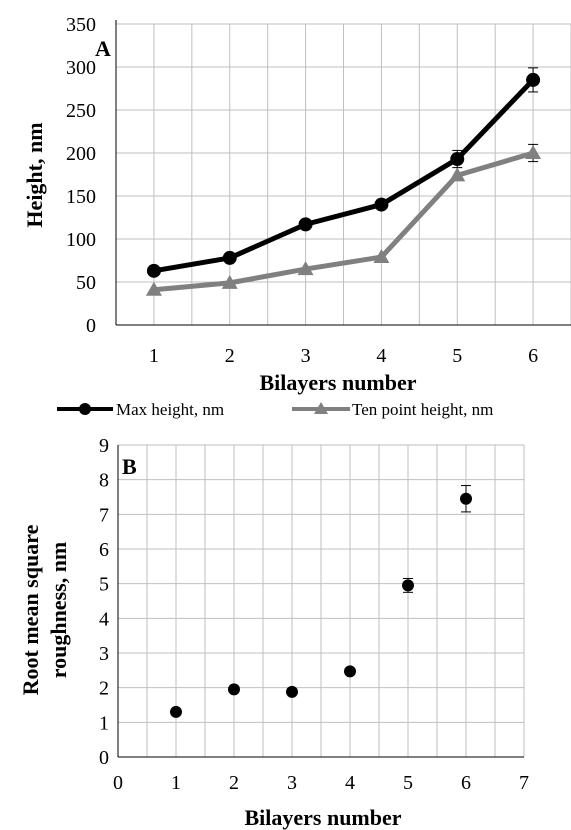  Describe the element at coordinates (86, 283) in the screenshot. I see `chart-a-y-tick-label: 50` at that location.